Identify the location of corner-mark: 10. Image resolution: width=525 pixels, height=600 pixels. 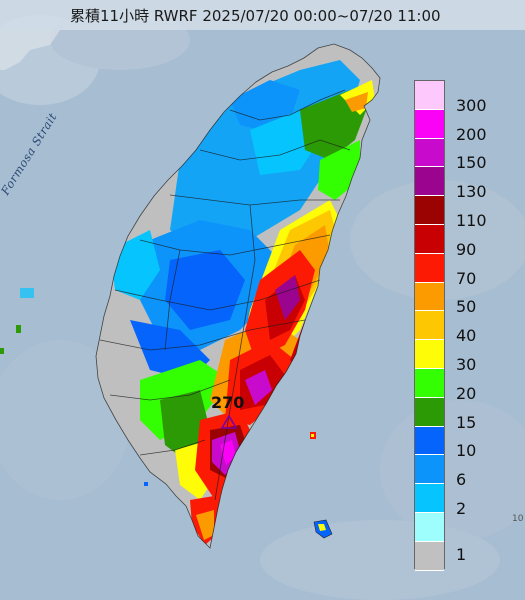
(518, 519).